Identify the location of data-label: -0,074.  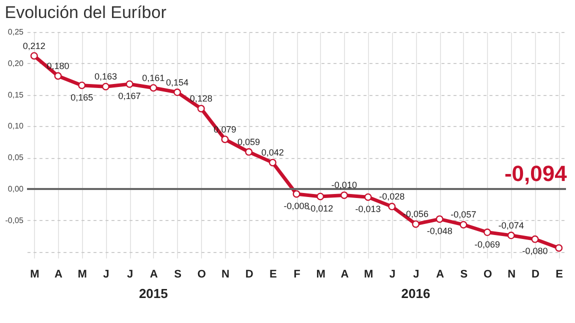
(511, 225).